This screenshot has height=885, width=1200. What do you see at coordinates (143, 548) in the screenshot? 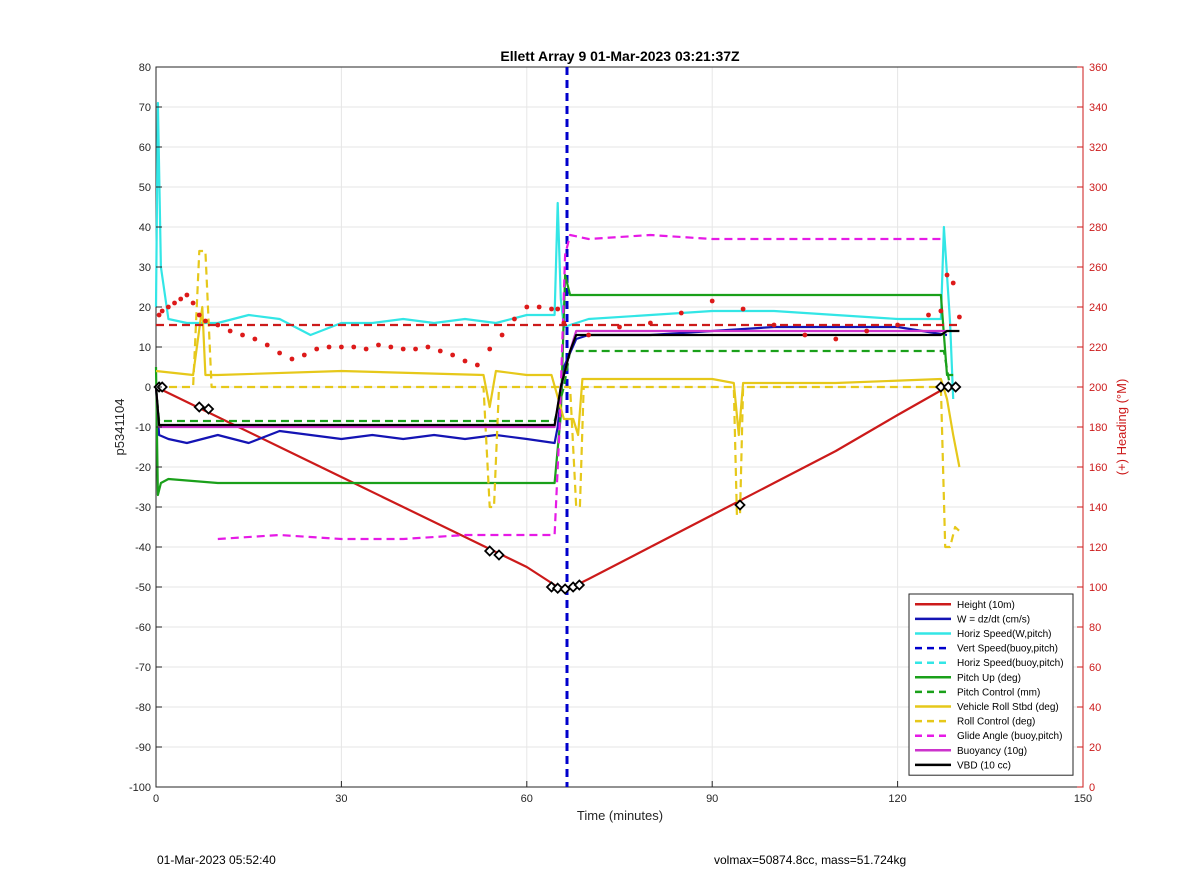
I see `y-tick-label: -40` at bounding box center [143, 548].